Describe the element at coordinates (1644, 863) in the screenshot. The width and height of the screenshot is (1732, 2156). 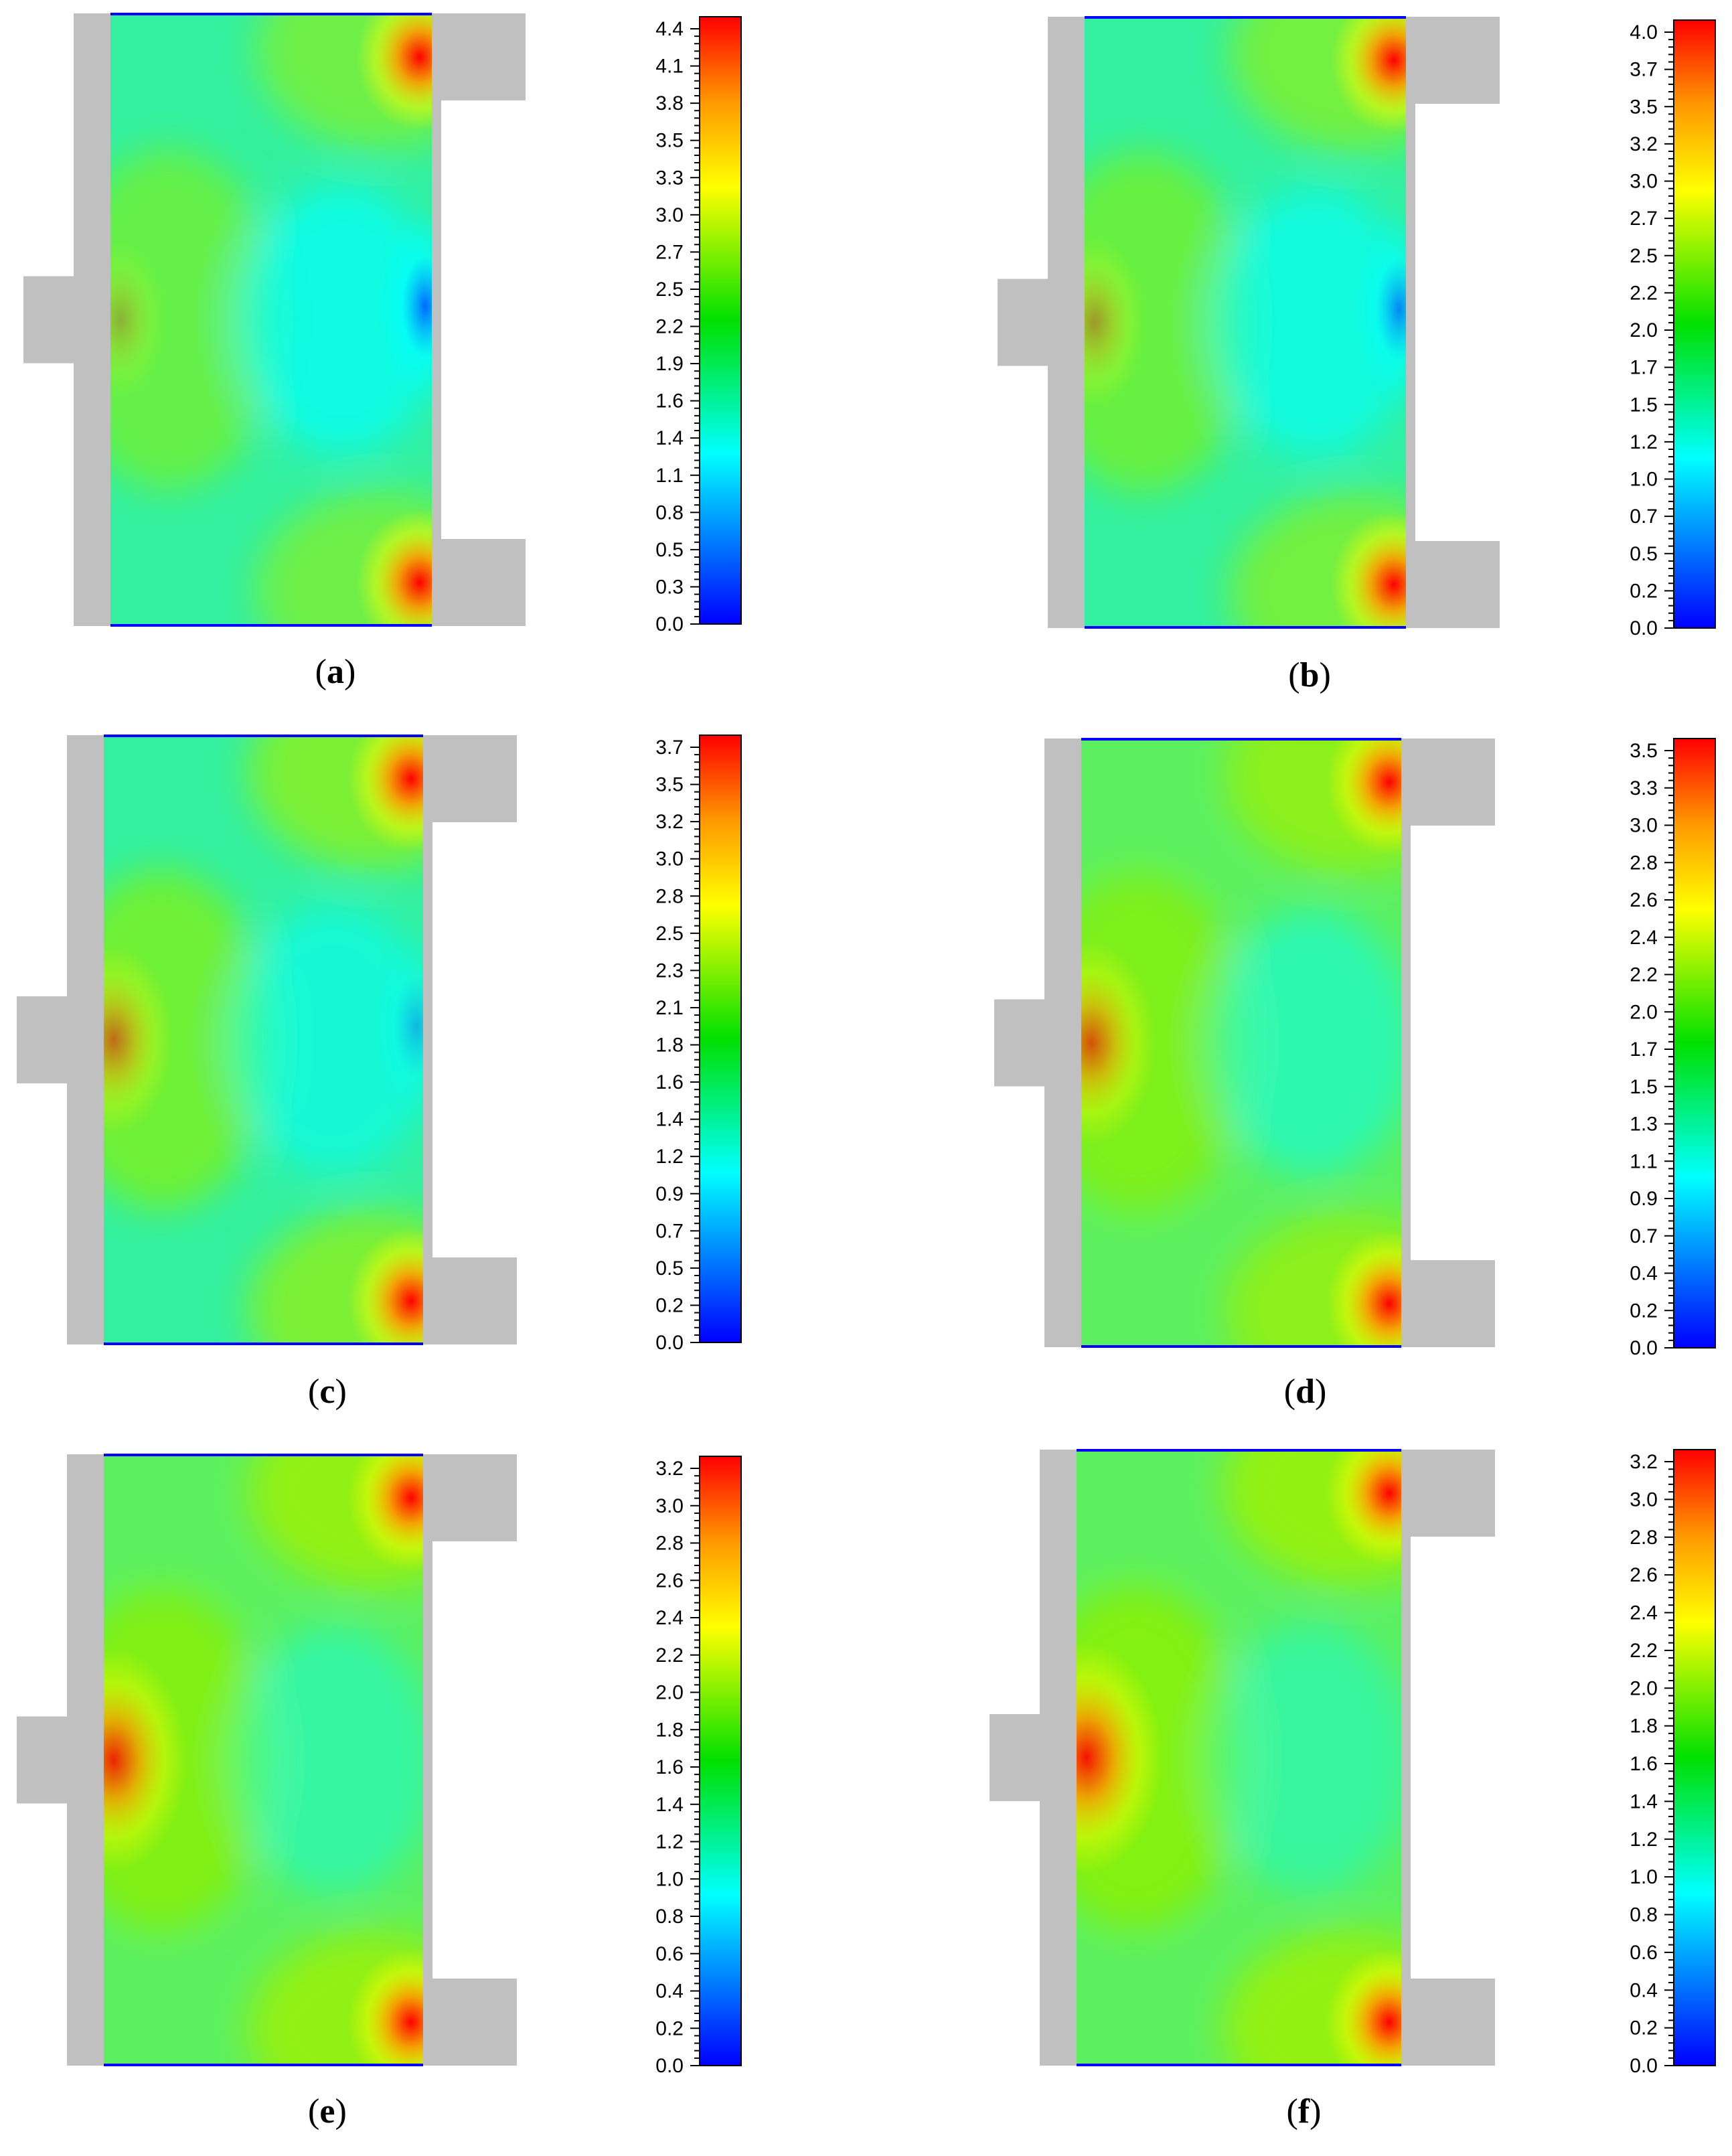
I see `colorbar-tick-label: 2.8` at that location.